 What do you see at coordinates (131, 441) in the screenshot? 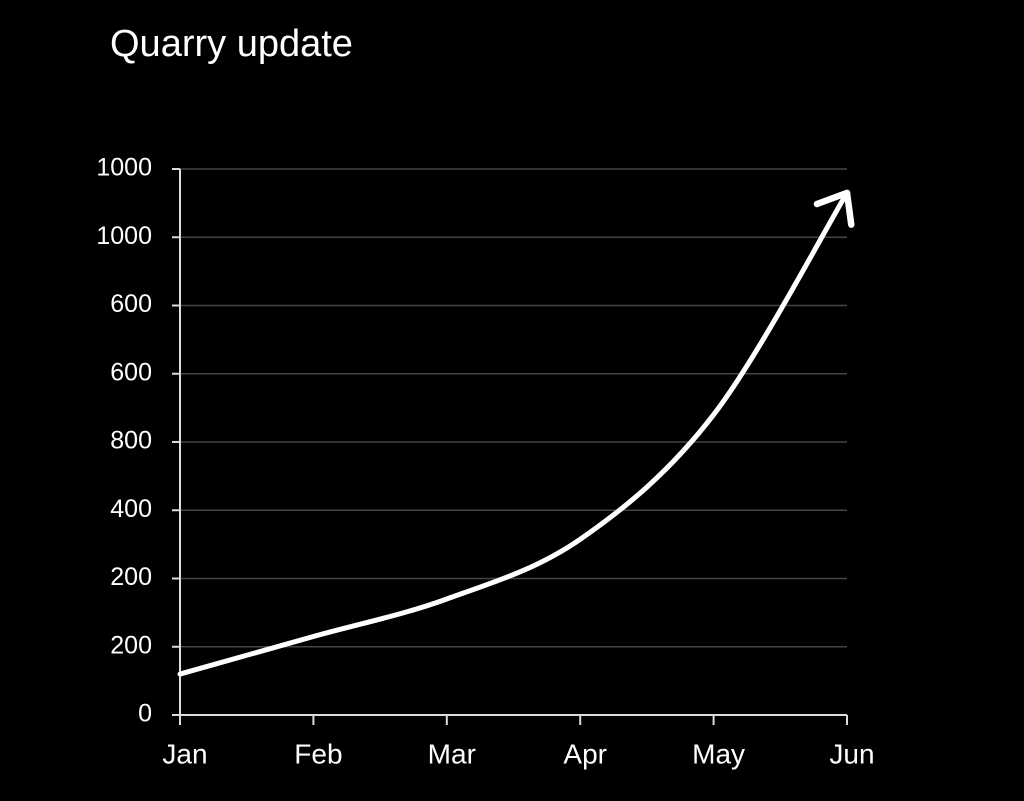
I see `y-tick-label: 800` at bounding box center [131, 441].